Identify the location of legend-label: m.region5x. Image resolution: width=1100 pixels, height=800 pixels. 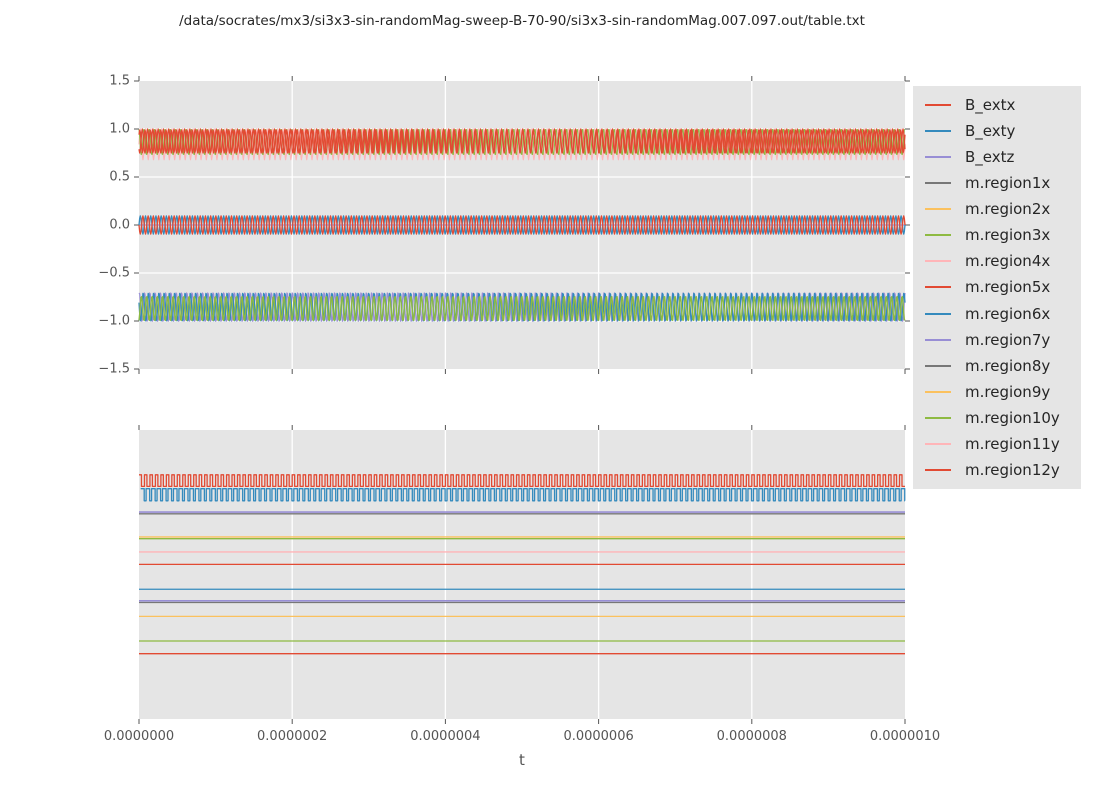
(1008, 287).